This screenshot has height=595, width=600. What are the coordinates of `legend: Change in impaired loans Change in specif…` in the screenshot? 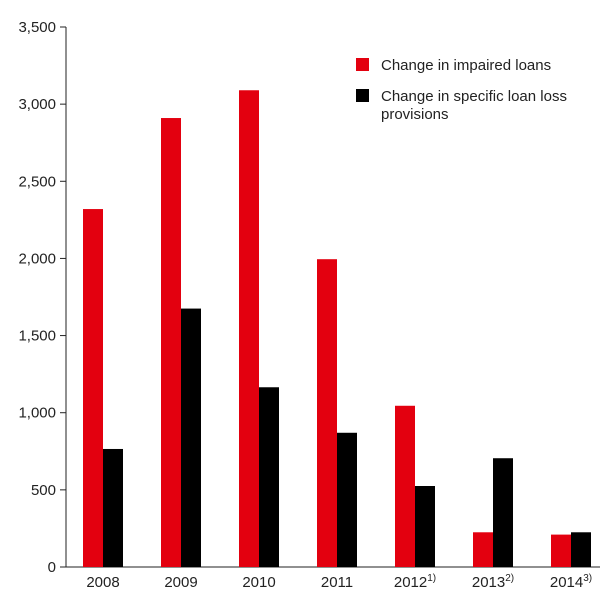 It's located at (461, 90).